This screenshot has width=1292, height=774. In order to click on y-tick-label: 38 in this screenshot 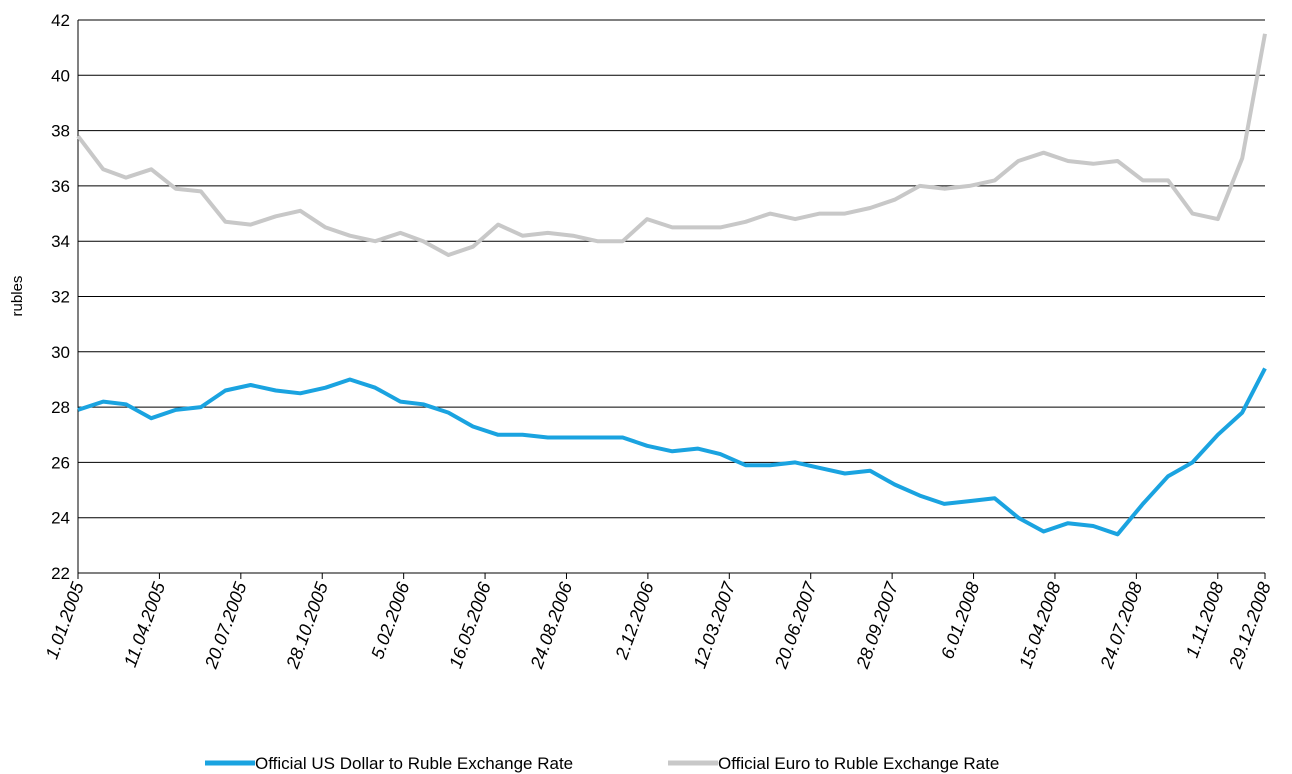, I will do `click(60, 131)`.